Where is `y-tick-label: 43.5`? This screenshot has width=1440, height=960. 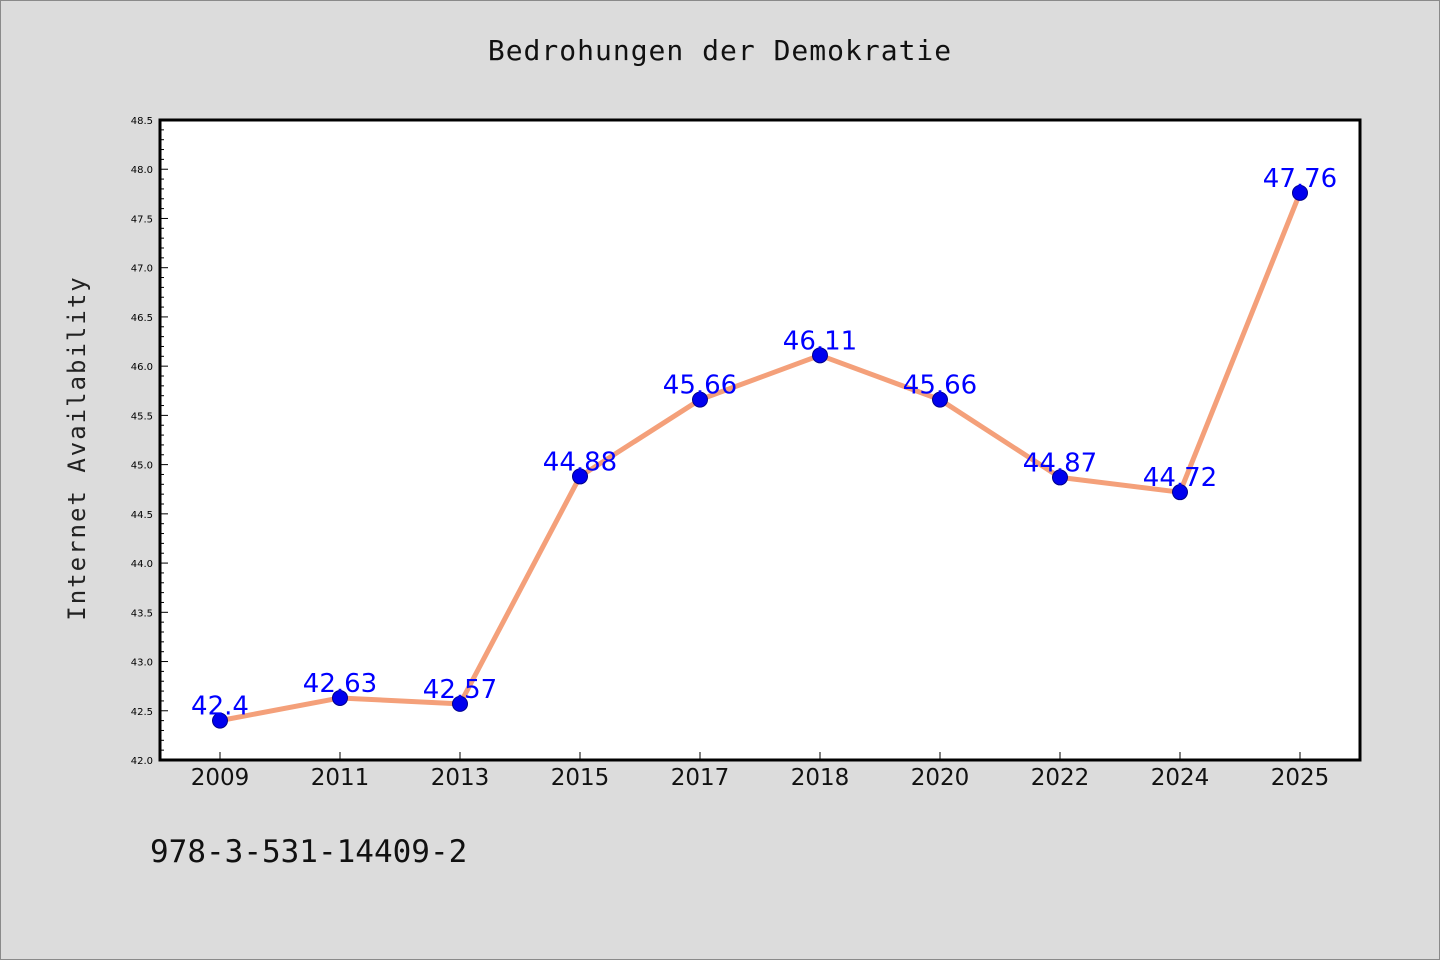
y-tick-label: 43.5 is located at coordinates (142, 613).